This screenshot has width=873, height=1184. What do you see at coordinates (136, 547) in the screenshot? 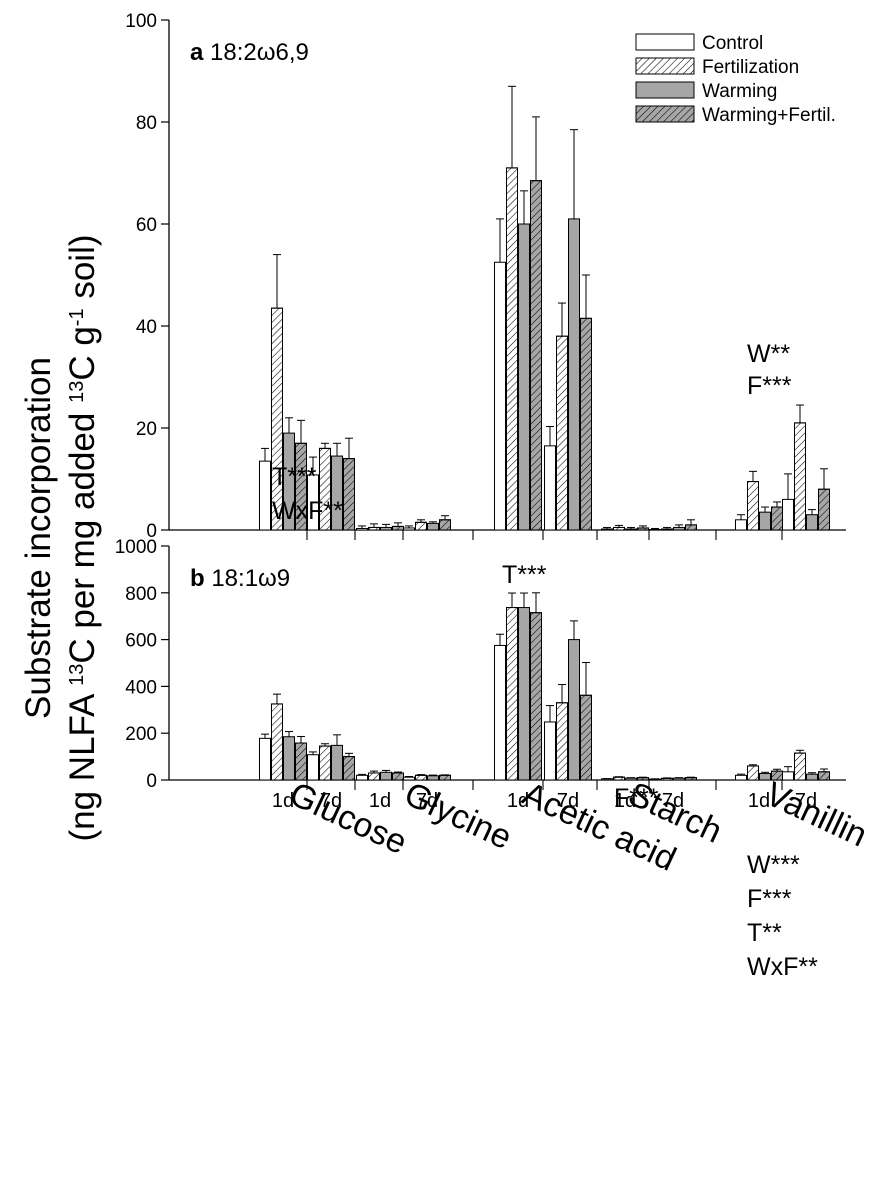
I see `y-tick-label: 1000` at bounding box center [136, 547].